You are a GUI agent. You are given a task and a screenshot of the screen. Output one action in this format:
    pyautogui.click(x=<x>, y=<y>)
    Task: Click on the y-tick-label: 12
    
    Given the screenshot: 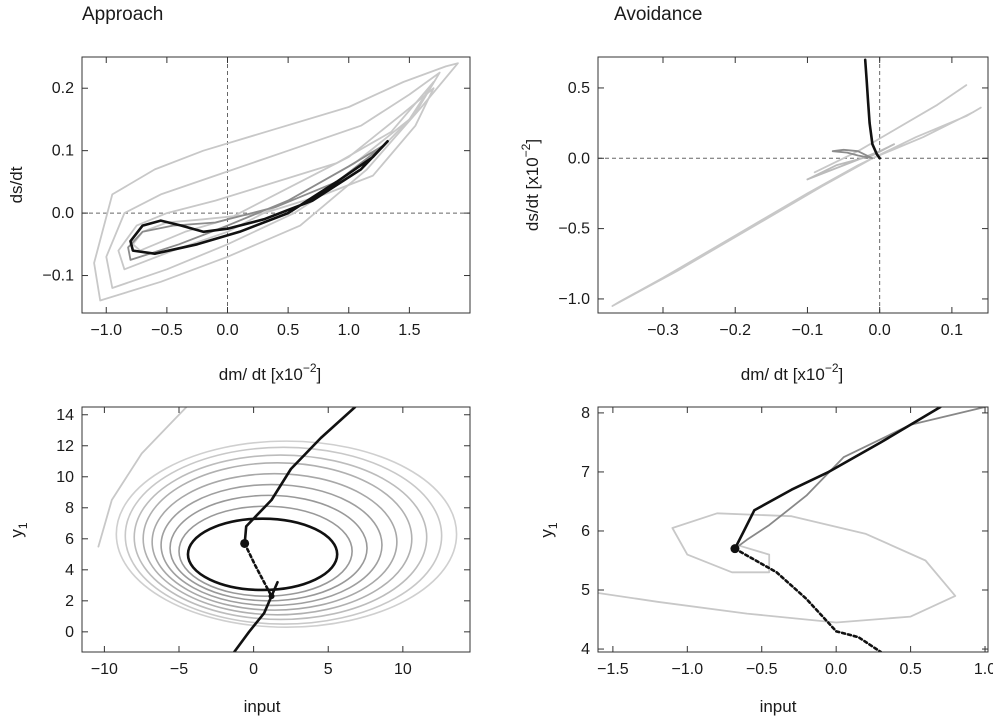 What is the action you would take?
    pyautogui.click(x=65, y=446)
    